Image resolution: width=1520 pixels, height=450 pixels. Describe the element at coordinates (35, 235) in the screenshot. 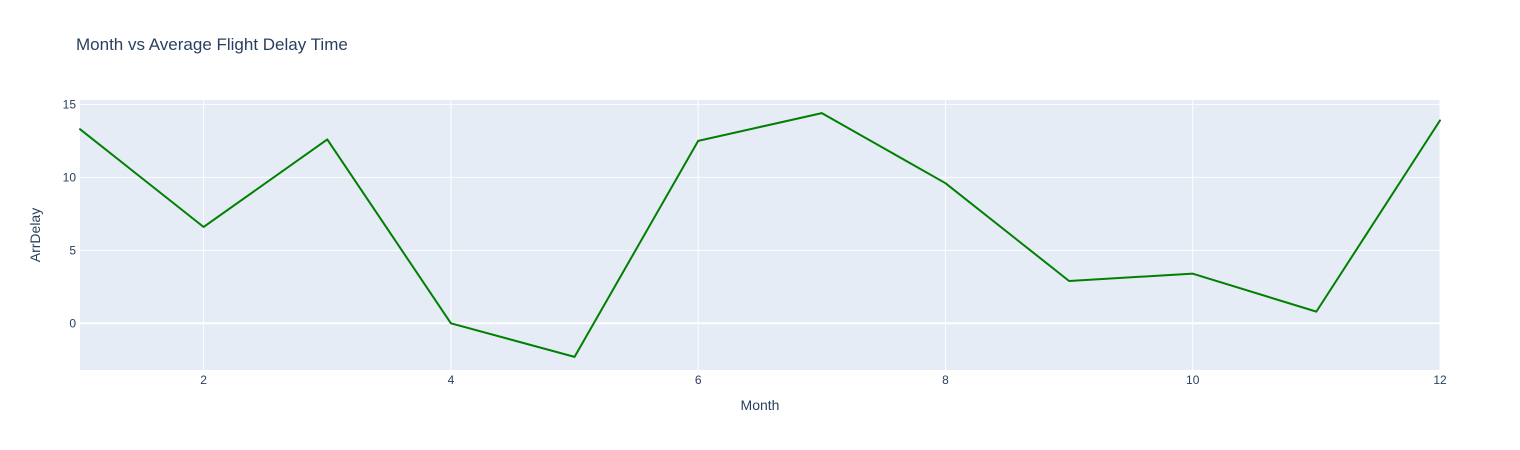

I see `y-axis-title: ArrDelay` at that location.